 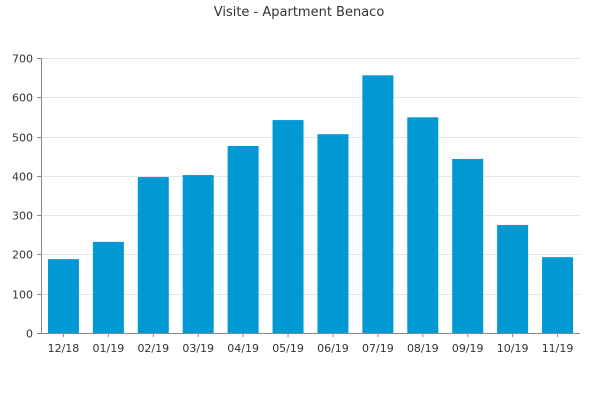 I want to click on x-tick-label: 08/19, so click(x=423, y=348).